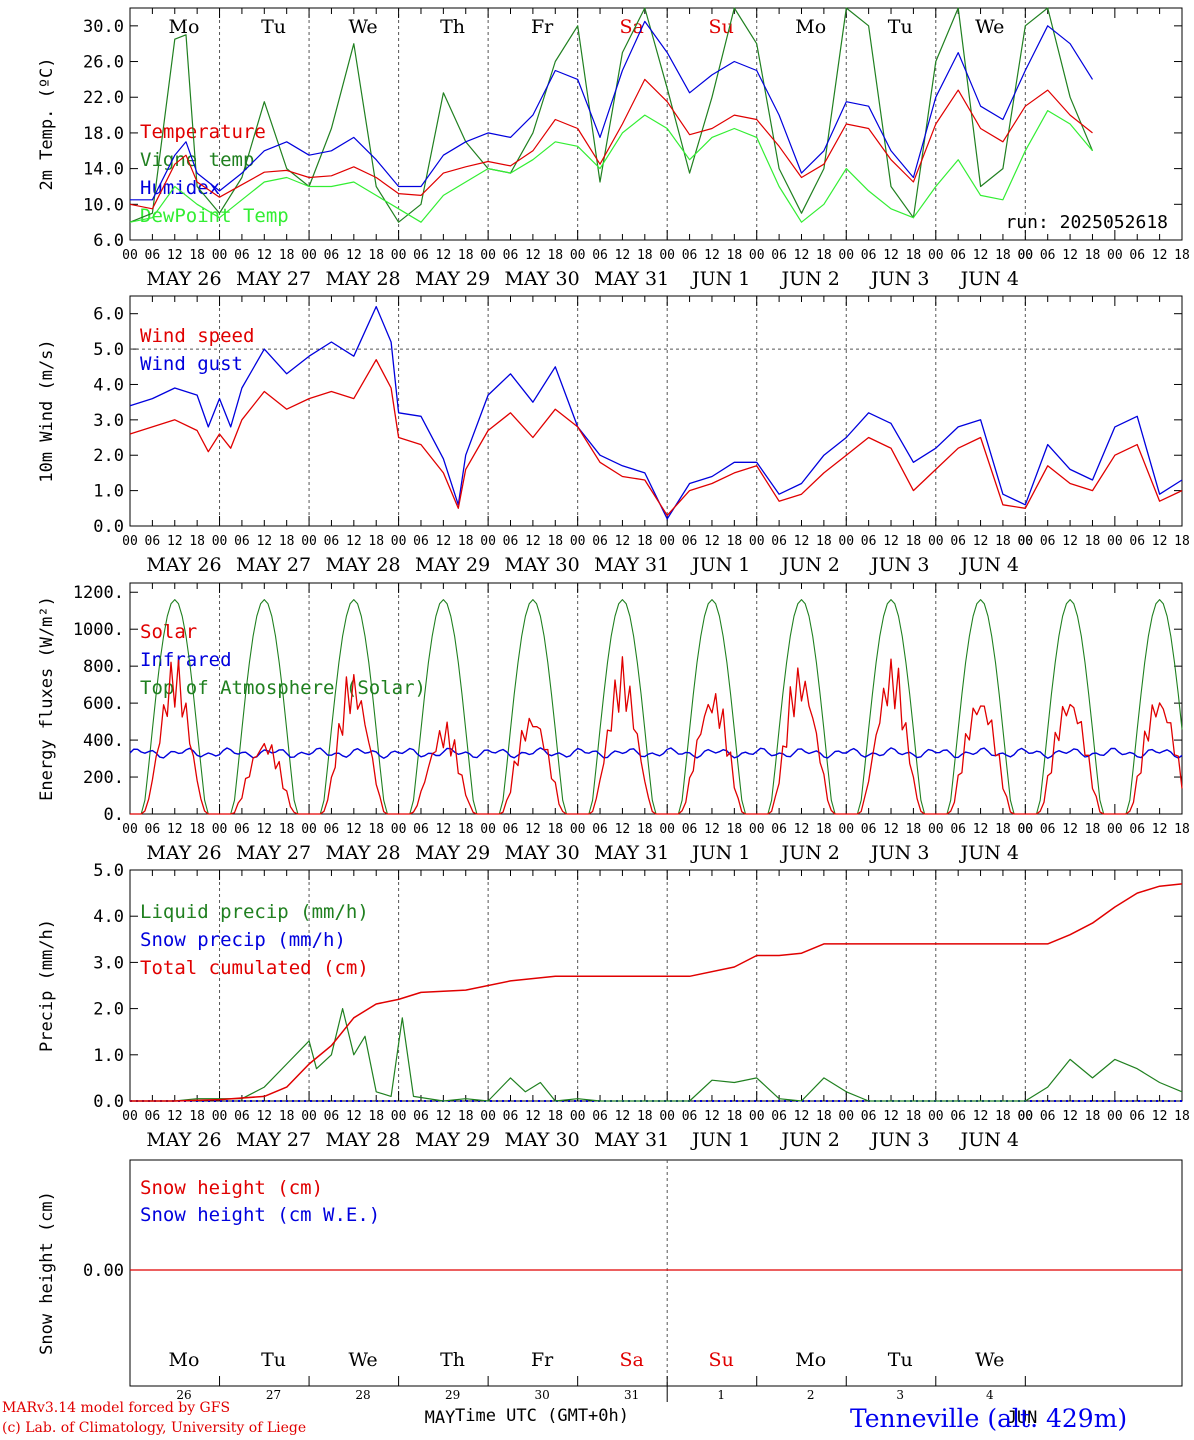 The height and width of the screenshot is (1440, 1194). I want to click on legend-entry: Snow precip (mm/h), so click(243, 940).